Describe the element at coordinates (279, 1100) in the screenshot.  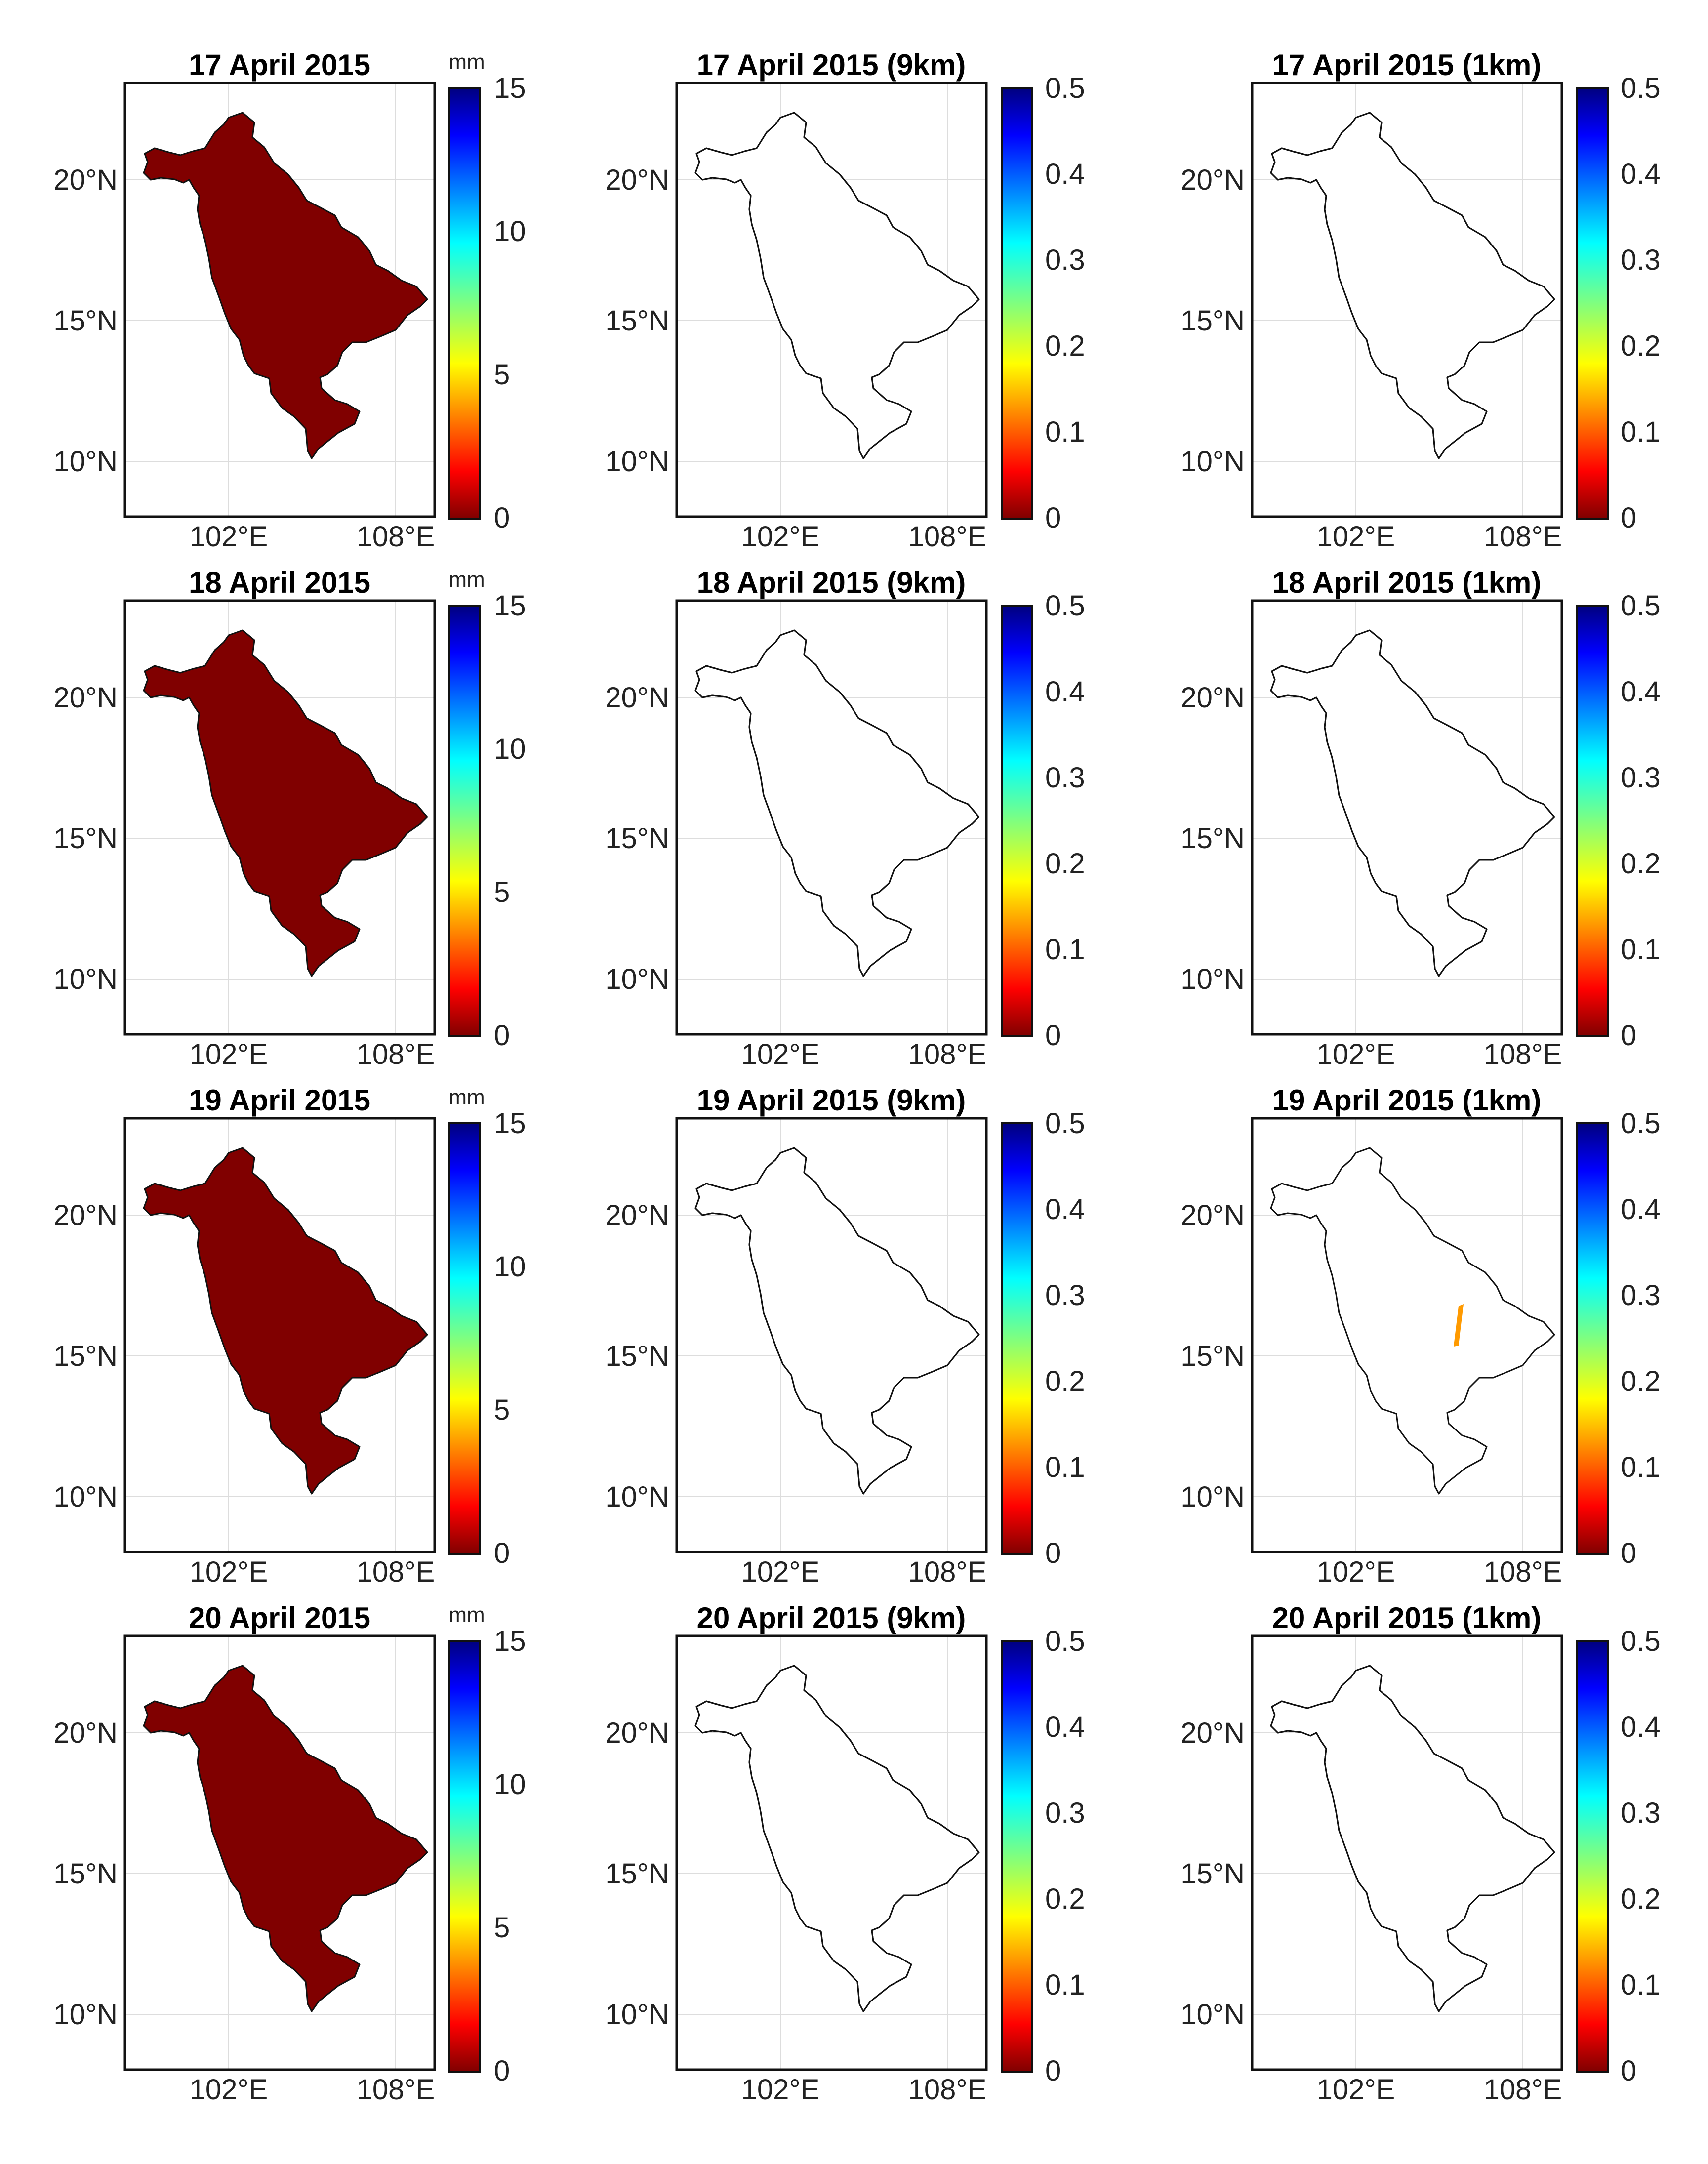
I see `panel-title: 19 April 2015` at that location.